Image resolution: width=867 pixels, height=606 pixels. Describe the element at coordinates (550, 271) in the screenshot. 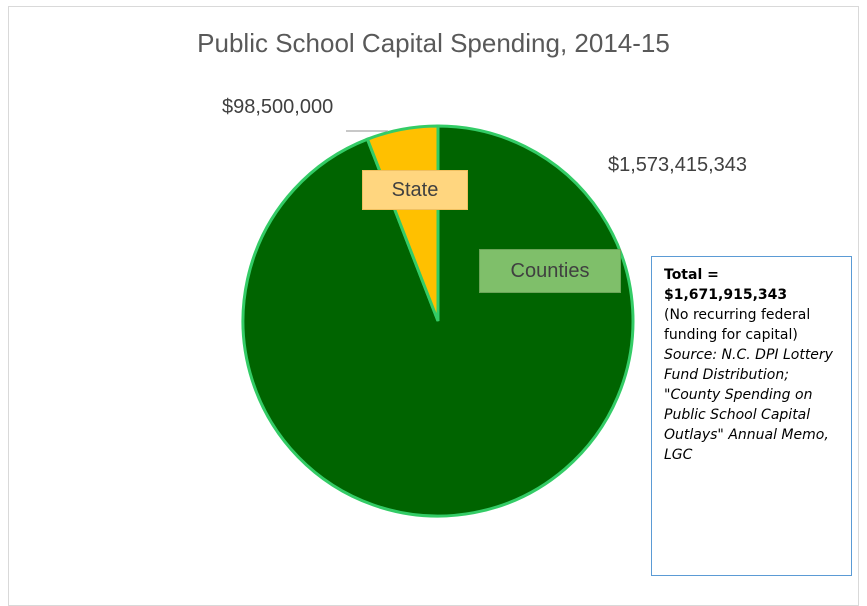

I see `counties-slice-label: Counties` at that location.